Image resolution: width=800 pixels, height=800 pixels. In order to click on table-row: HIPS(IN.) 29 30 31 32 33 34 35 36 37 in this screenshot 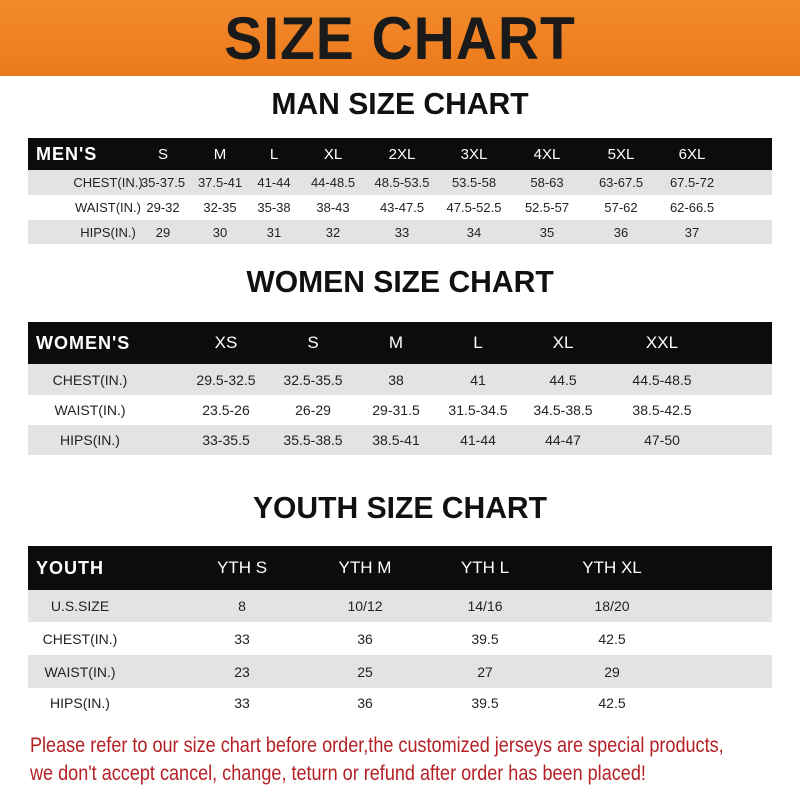, I will do `click(400, 232)`.